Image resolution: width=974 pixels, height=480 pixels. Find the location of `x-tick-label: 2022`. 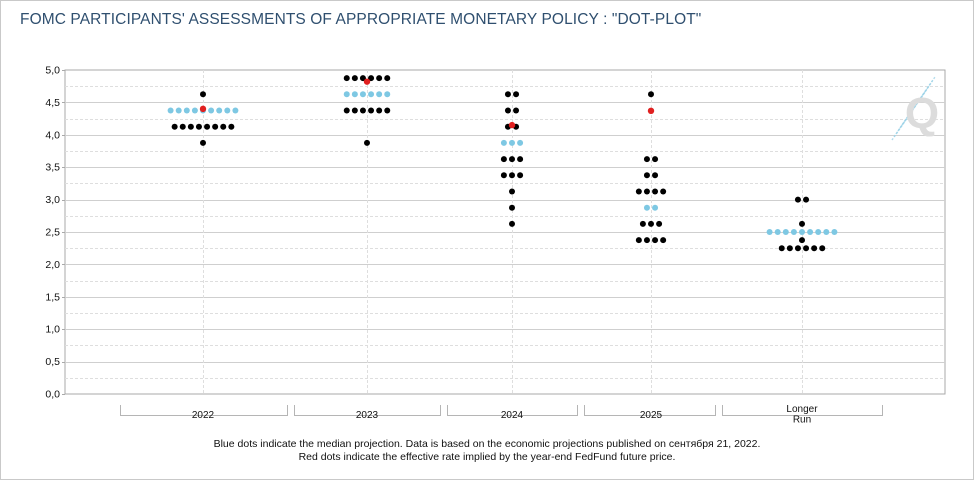

x-tick-label: 2022 is located at coordinates (203, 415).